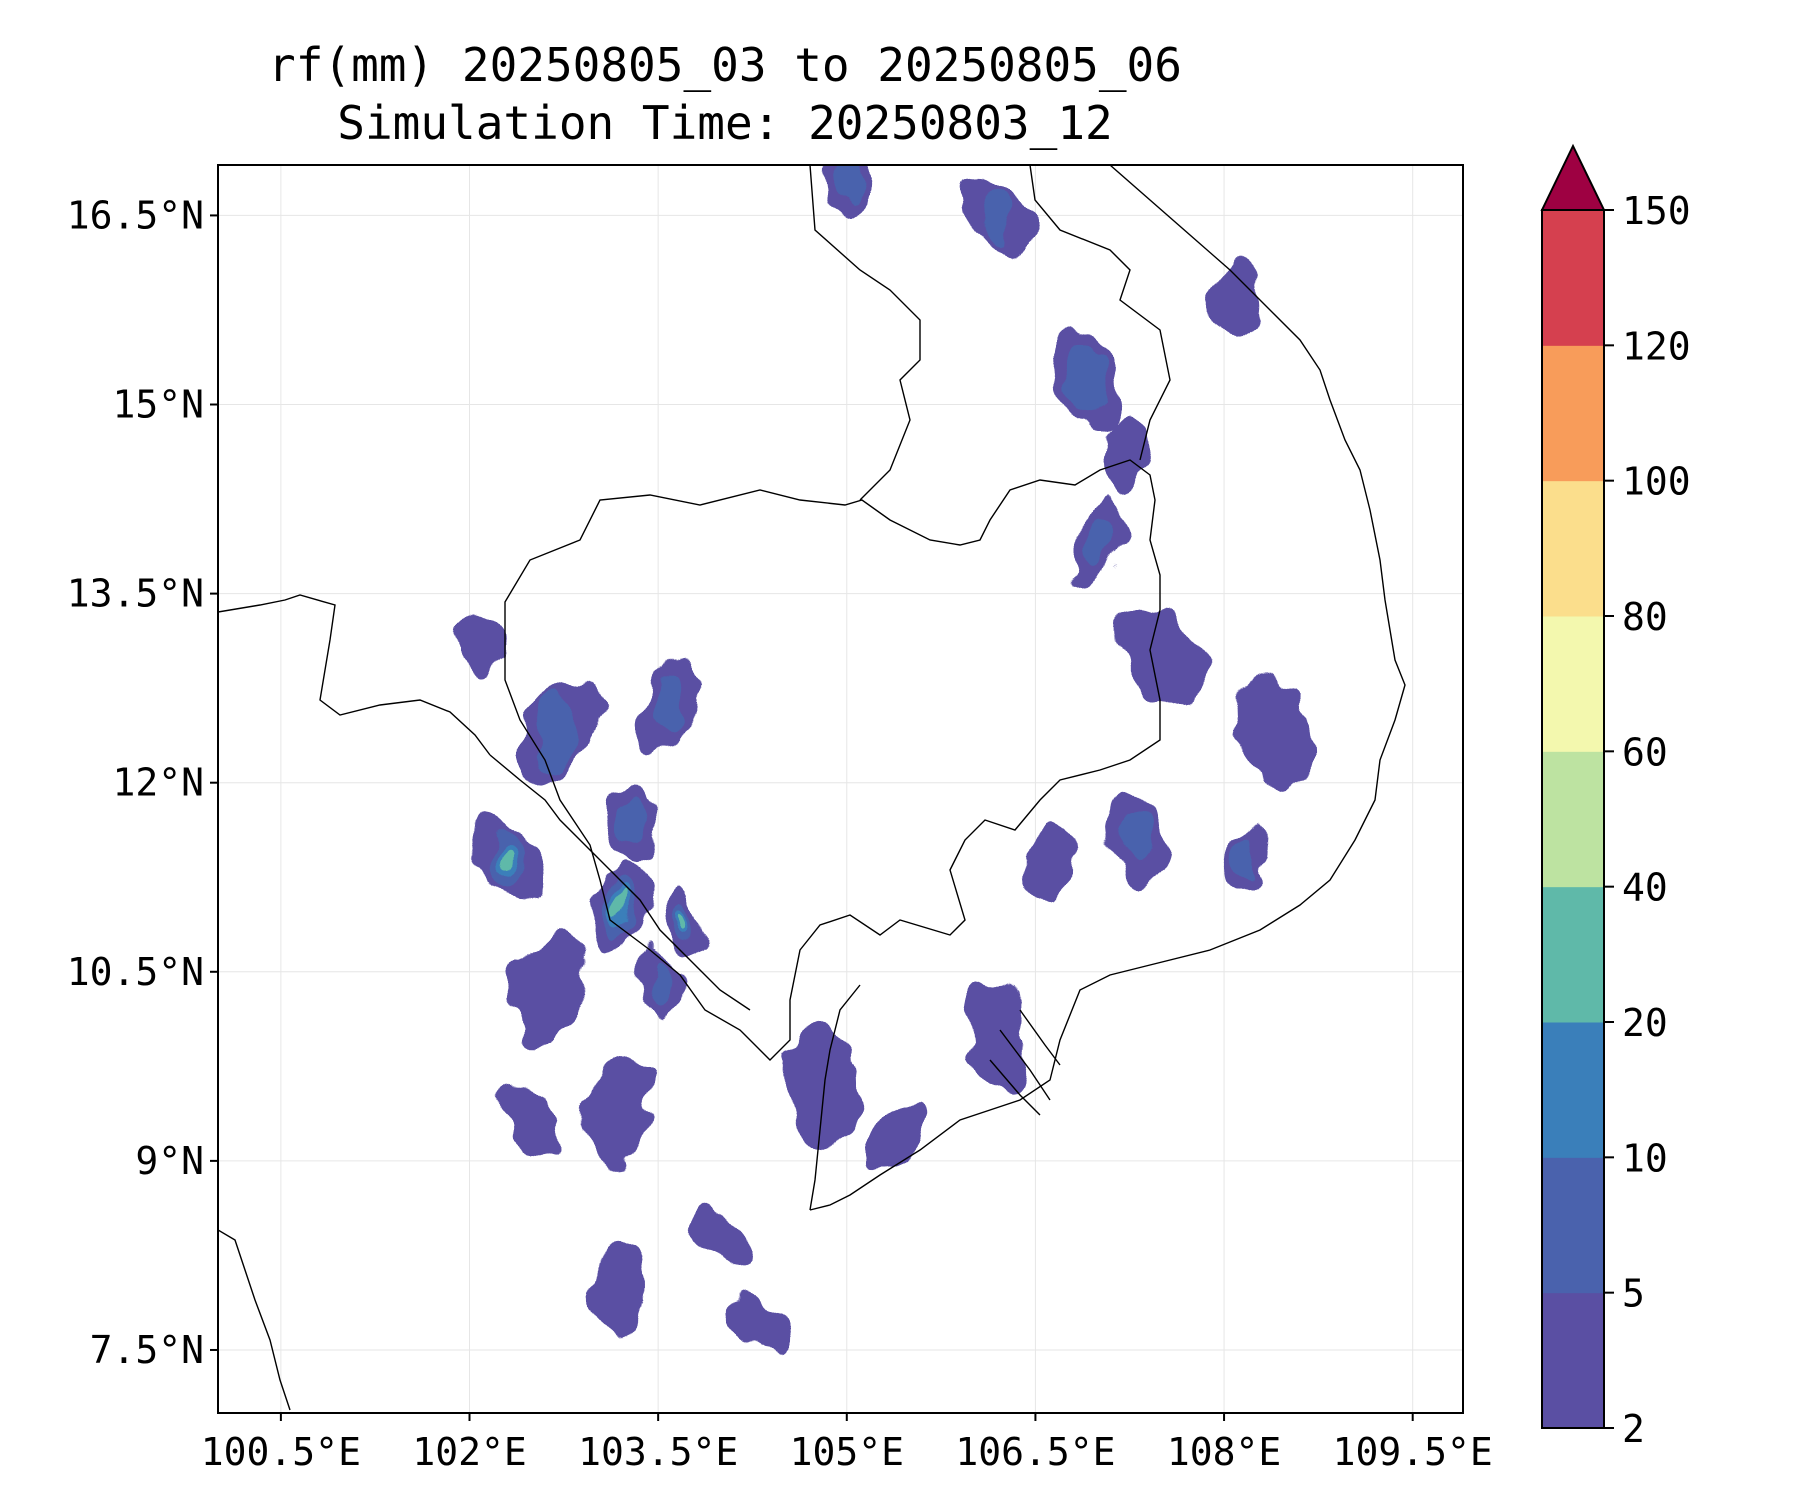 The width and height of the screenshot is (1800, 1500). I want to click on cambodia-border, so click(832, 760).